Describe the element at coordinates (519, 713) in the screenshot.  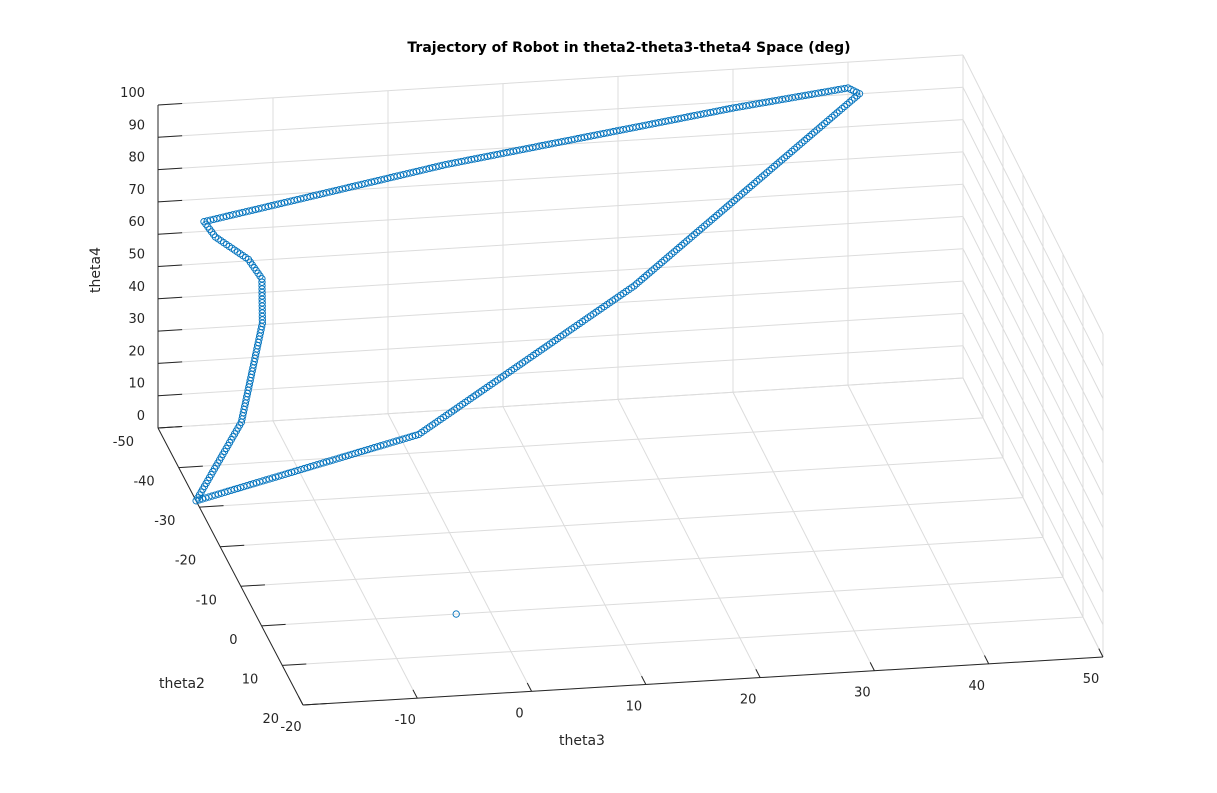
I see `x-tick-label: 0` at that location.